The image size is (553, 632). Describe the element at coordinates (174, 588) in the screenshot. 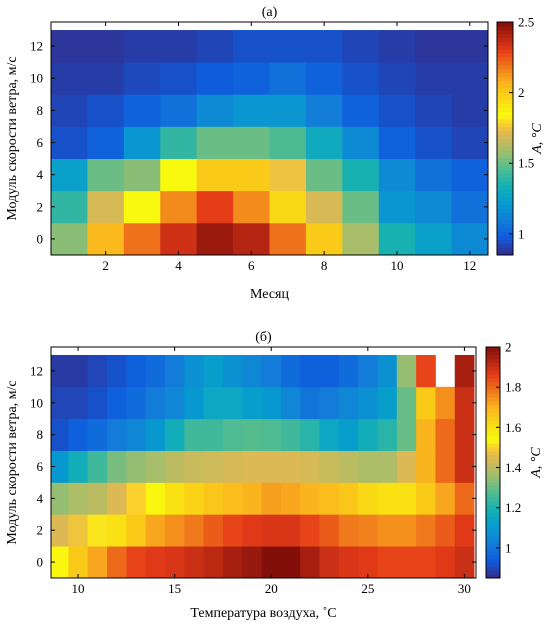

I see `x-tick-label: 15` at that location.